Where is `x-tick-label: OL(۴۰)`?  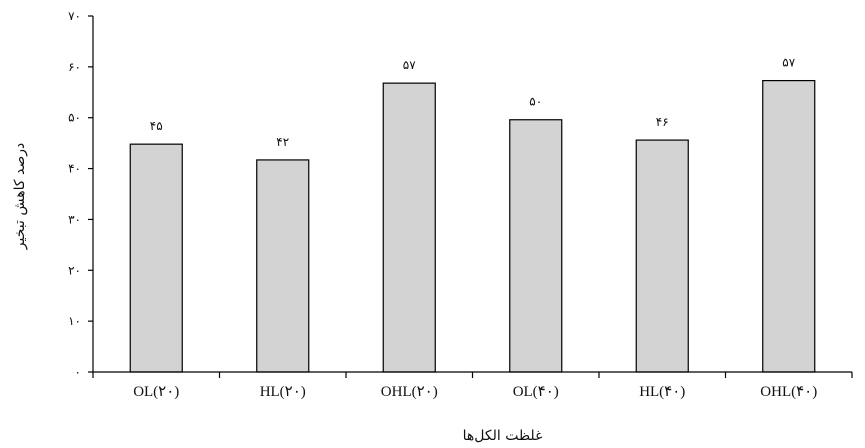 x-tick-label: OL(۴۰) is located at coordinates (536, 392).